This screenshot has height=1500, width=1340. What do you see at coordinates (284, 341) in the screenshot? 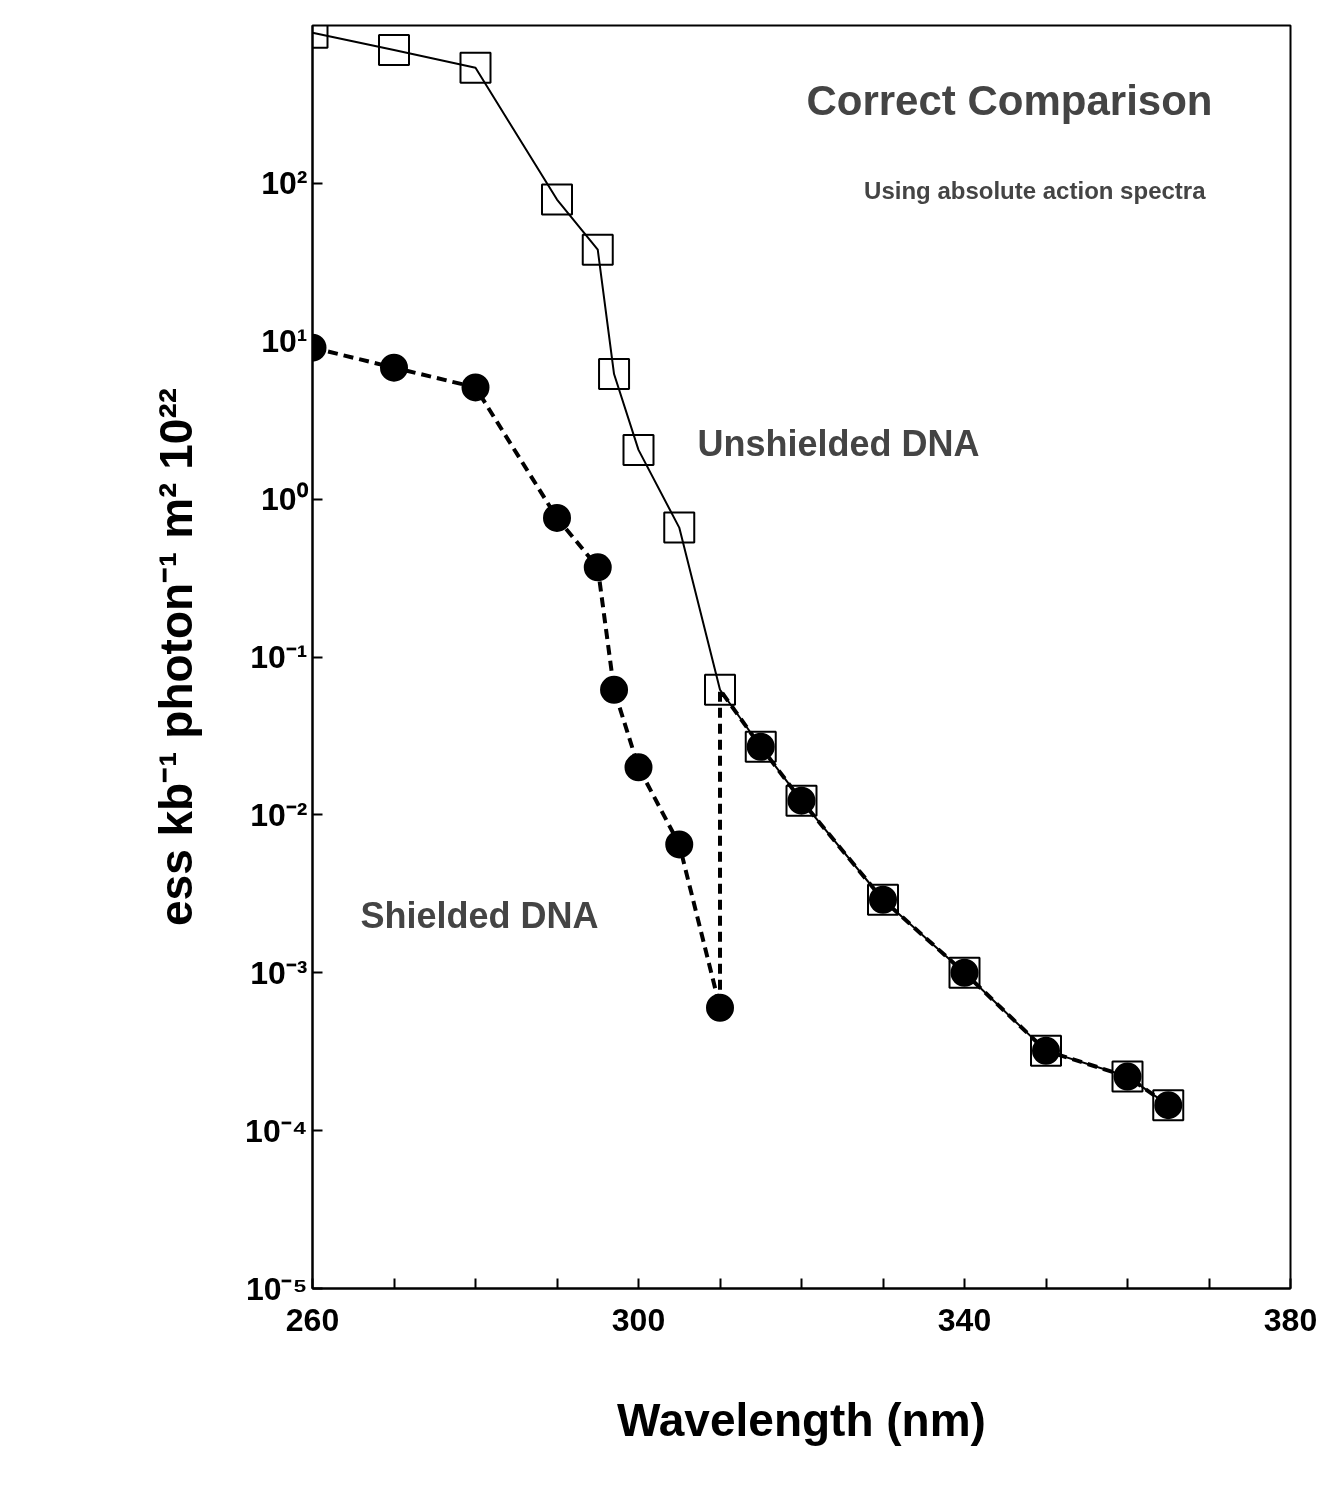
I see `y-tick-label: 10¹` at bounding box center [284, 341].